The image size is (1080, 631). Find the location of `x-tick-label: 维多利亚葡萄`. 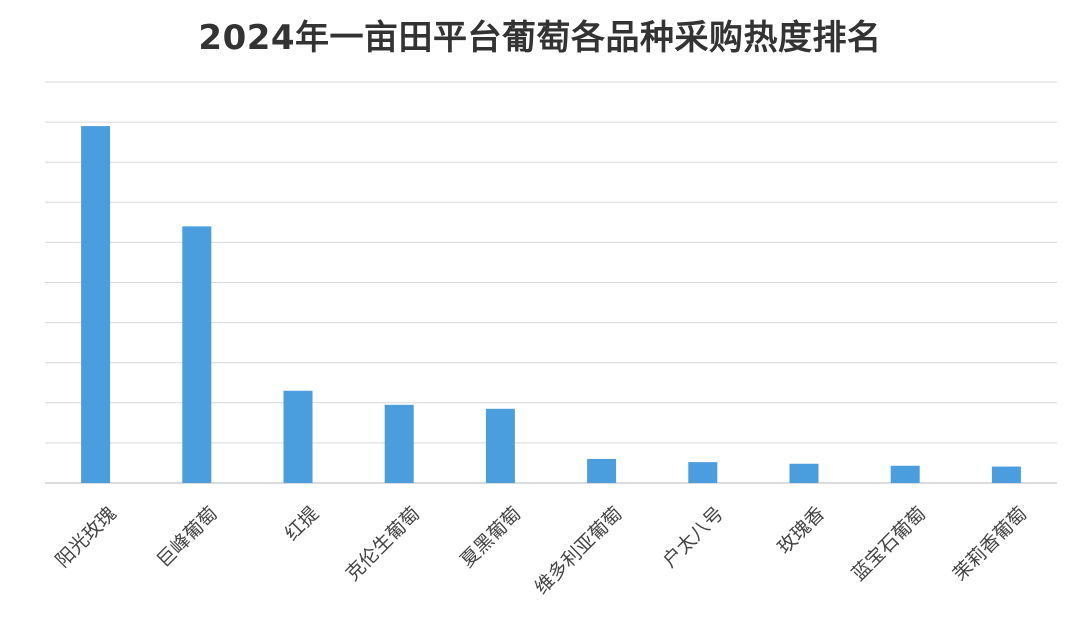

x-tick-label: 维多利亚葡萄 is located at coordinates (579, 551).